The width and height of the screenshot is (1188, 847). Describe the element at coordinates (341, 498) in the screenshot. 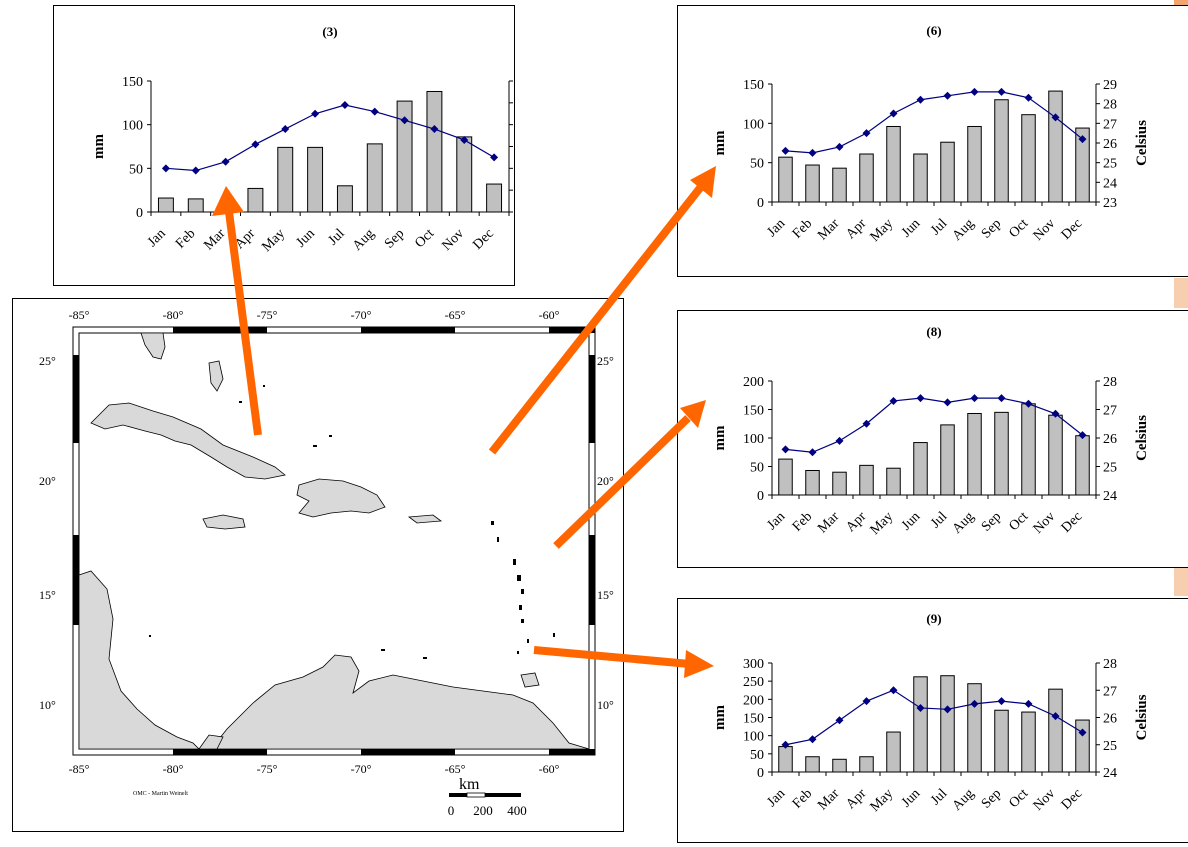

I see `hispaniola-land` at that location.